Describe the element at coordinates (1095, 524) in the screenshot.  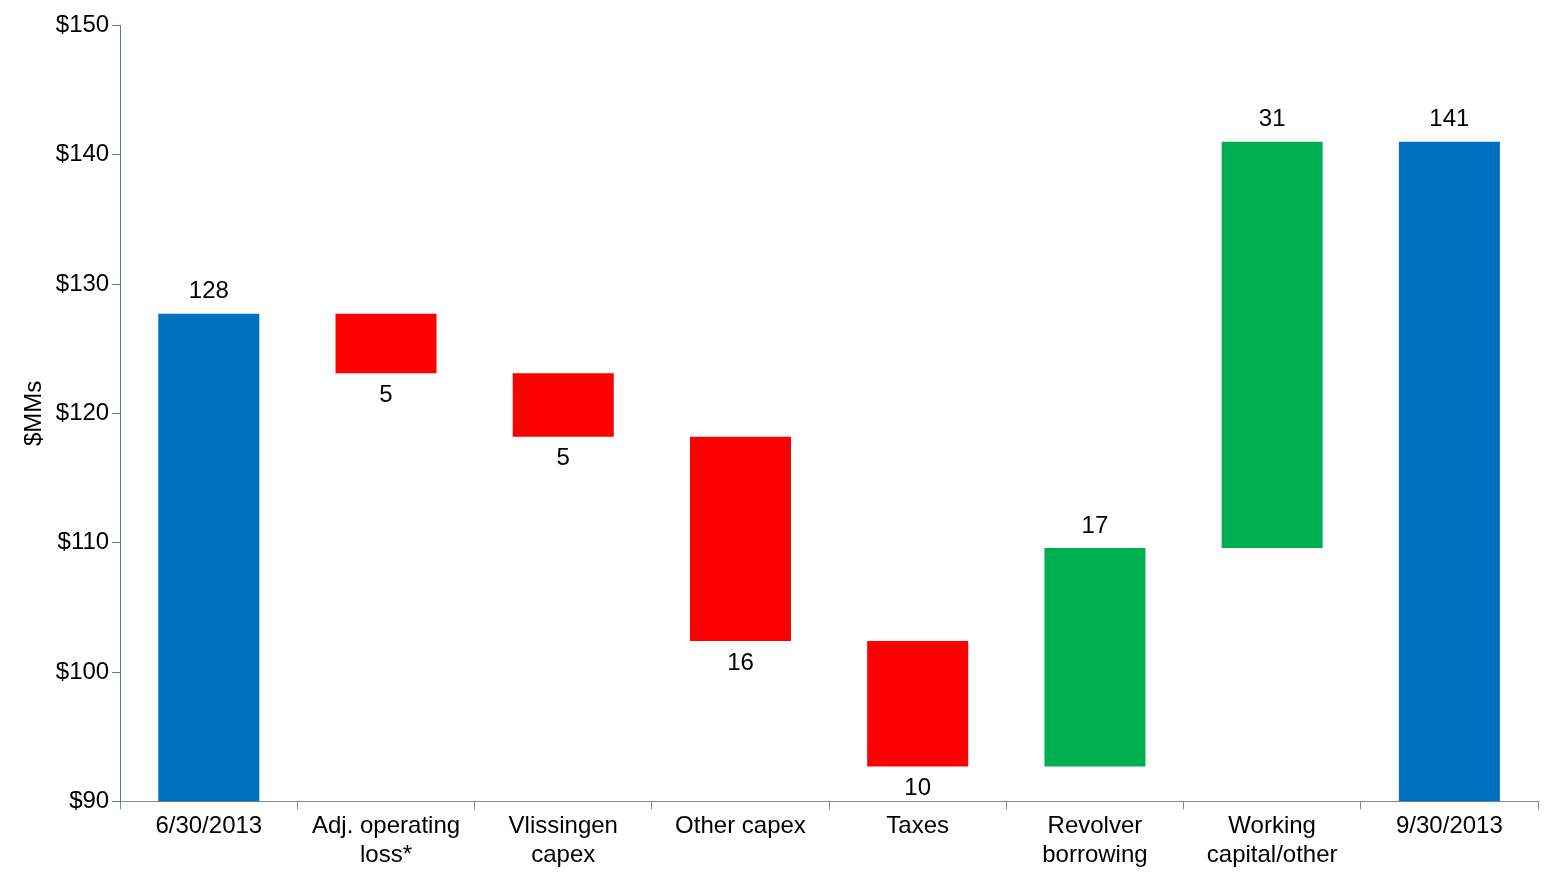
I see `data-label: 17` at that location.